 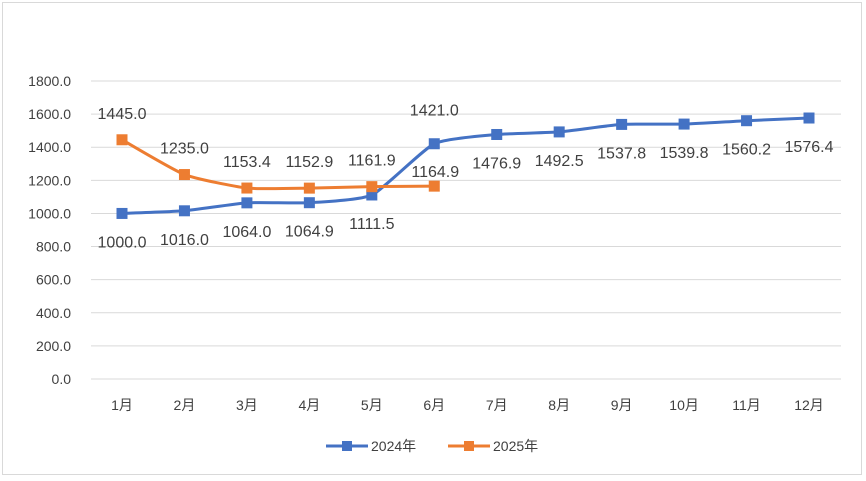 I want to click on data-label: 1235.0, so click(x=184, y=149).